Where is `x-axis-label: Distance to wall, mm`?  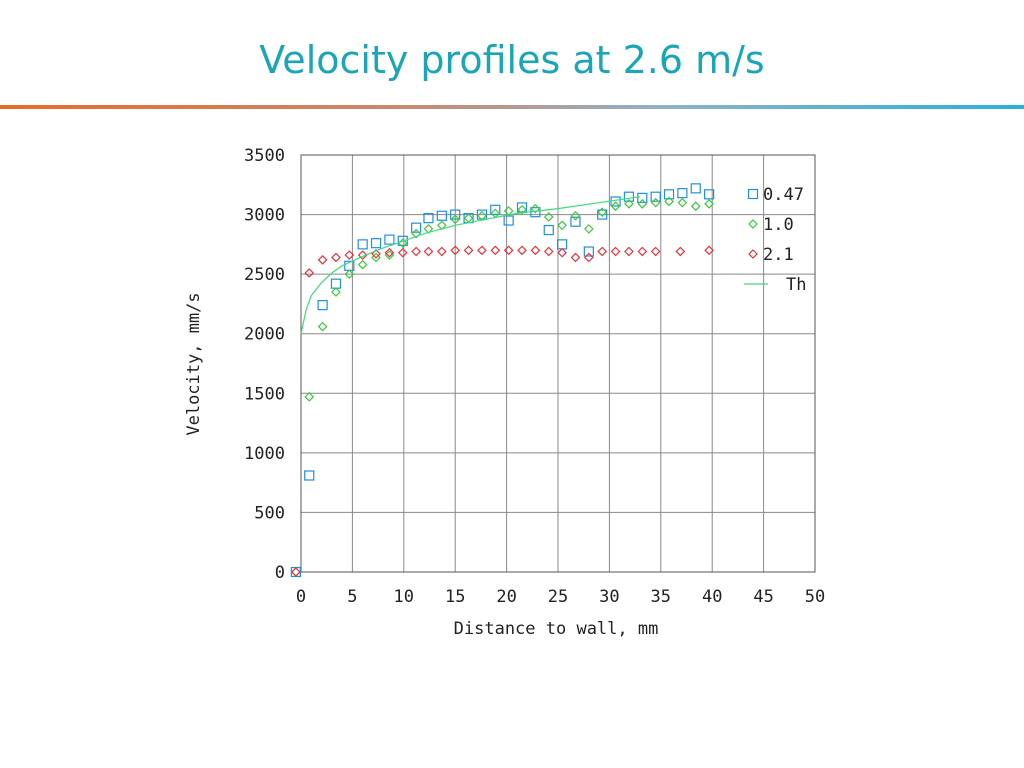
x-axis-label: Distance to wall, mm is located at coordinates (556, 629).